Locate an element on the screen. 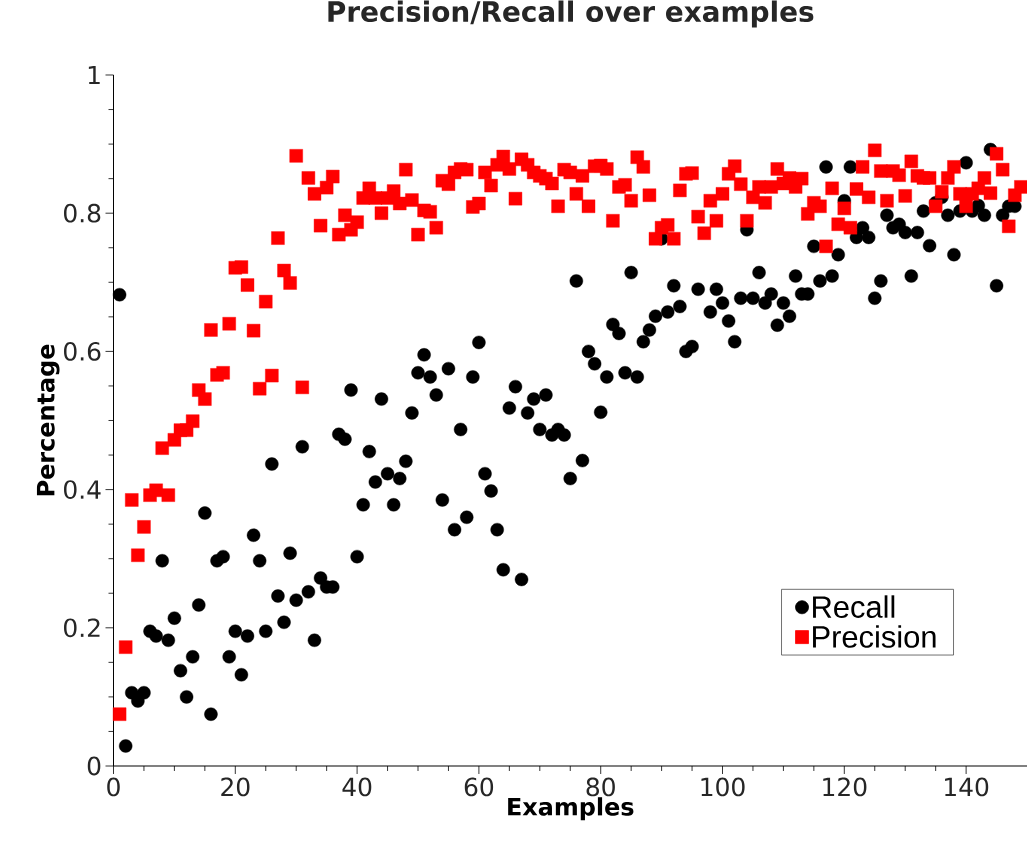 The image size is (1027, 863). chart-title: Precision/Recall over examples is located at coordinates (571, 14).